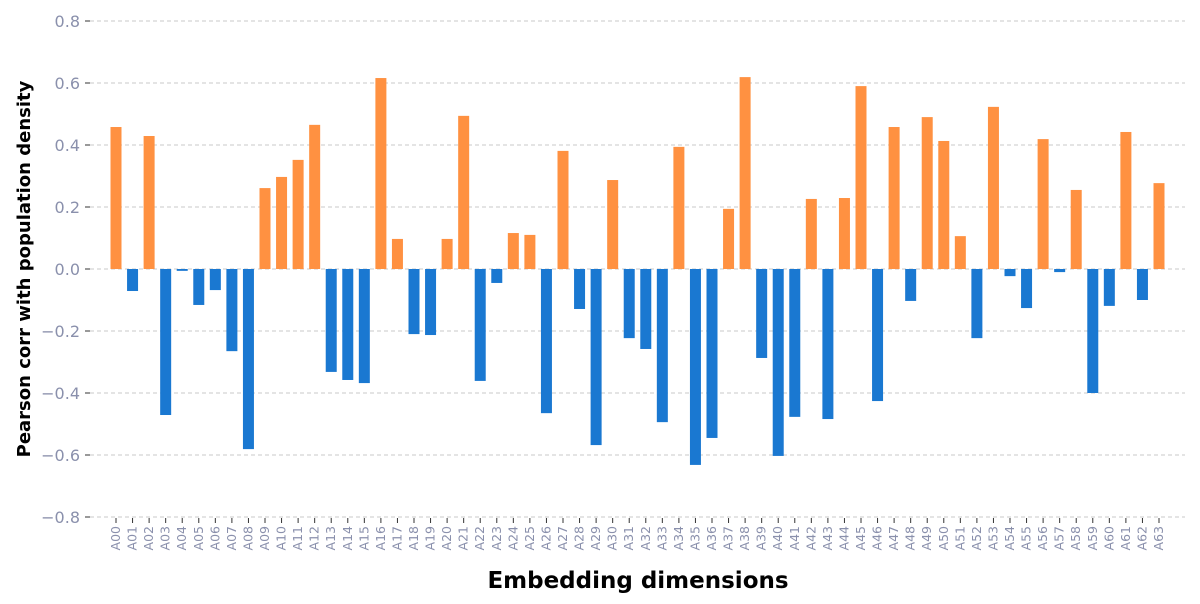 Image resolution: width=1200 pixels, height=604 pixels. What do you see at coordinates (844, 233) in the screenshot?
I see `bar-A44` at bounding box center [844, 233].